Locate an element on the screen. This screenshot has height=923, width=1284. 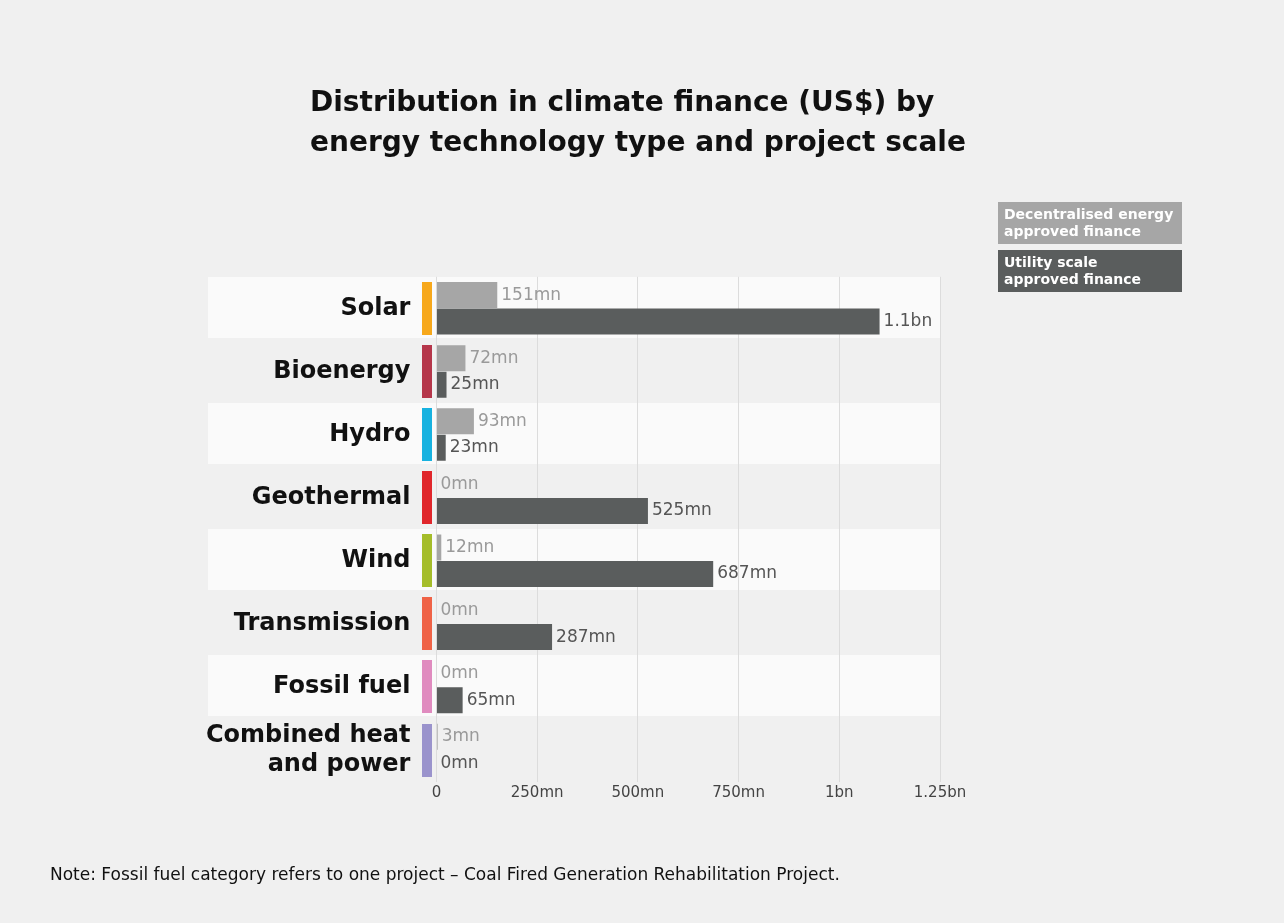
data-label: 72mn is located at coordinates (494, 356).